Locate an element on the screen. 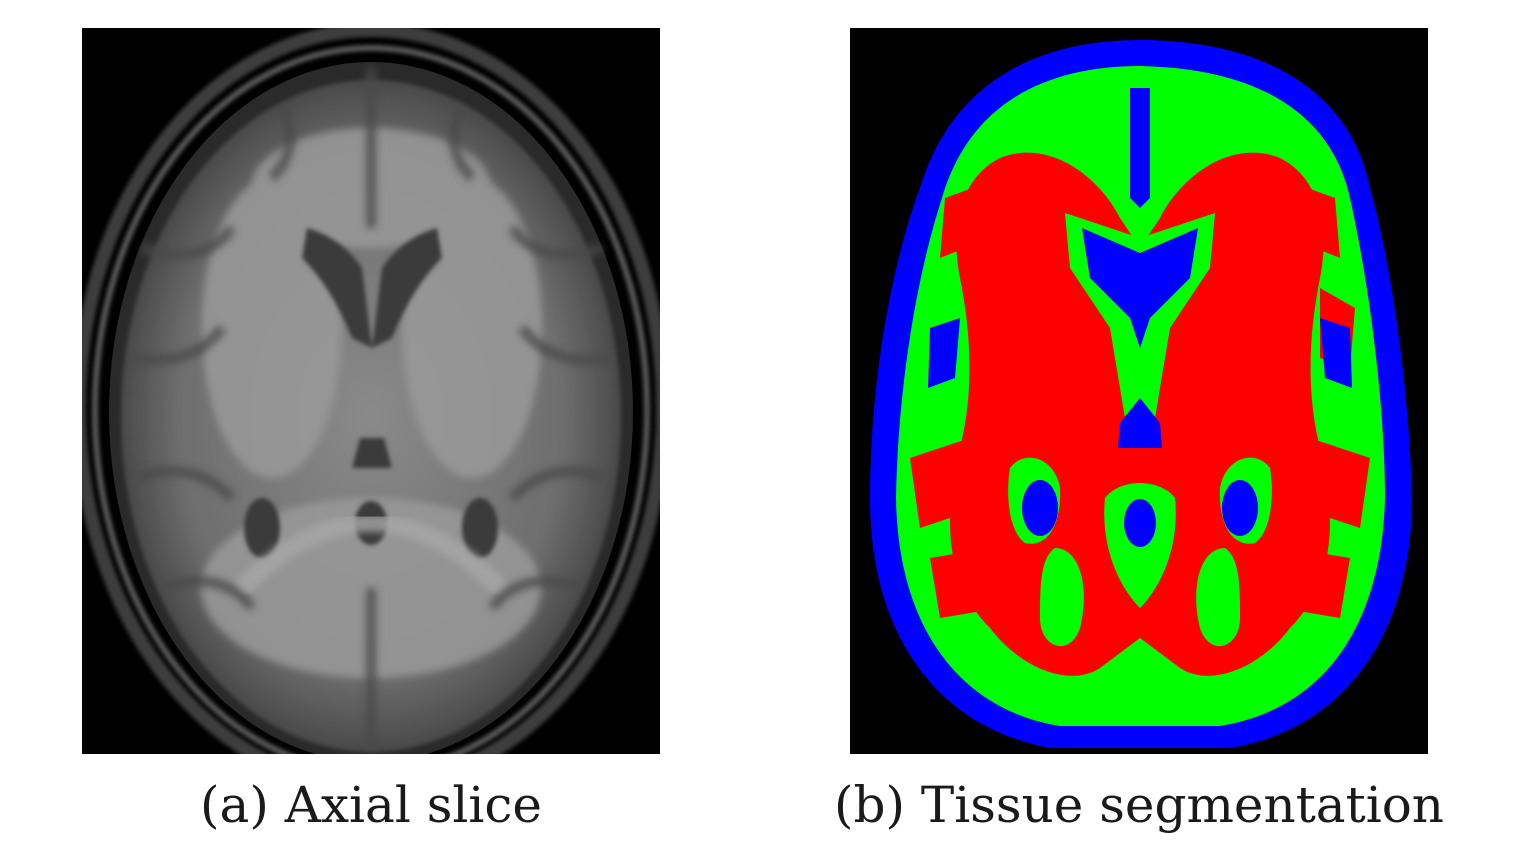  caption-tissue-segmentation: (b) Tissue segmentation is located at coordinates (1138, 805).